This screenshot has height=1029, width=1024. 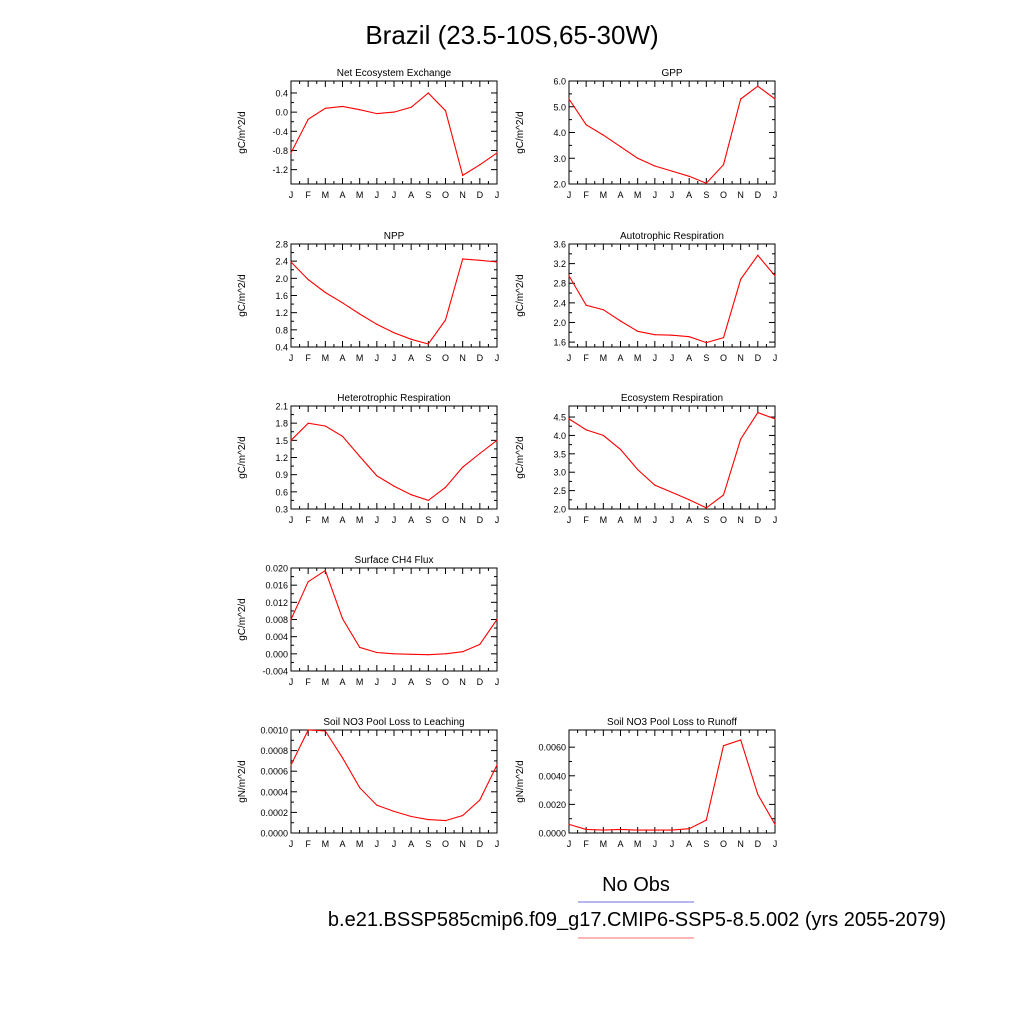 I want to click on y-tick-label: 0.4, so click(x=281, y=93).